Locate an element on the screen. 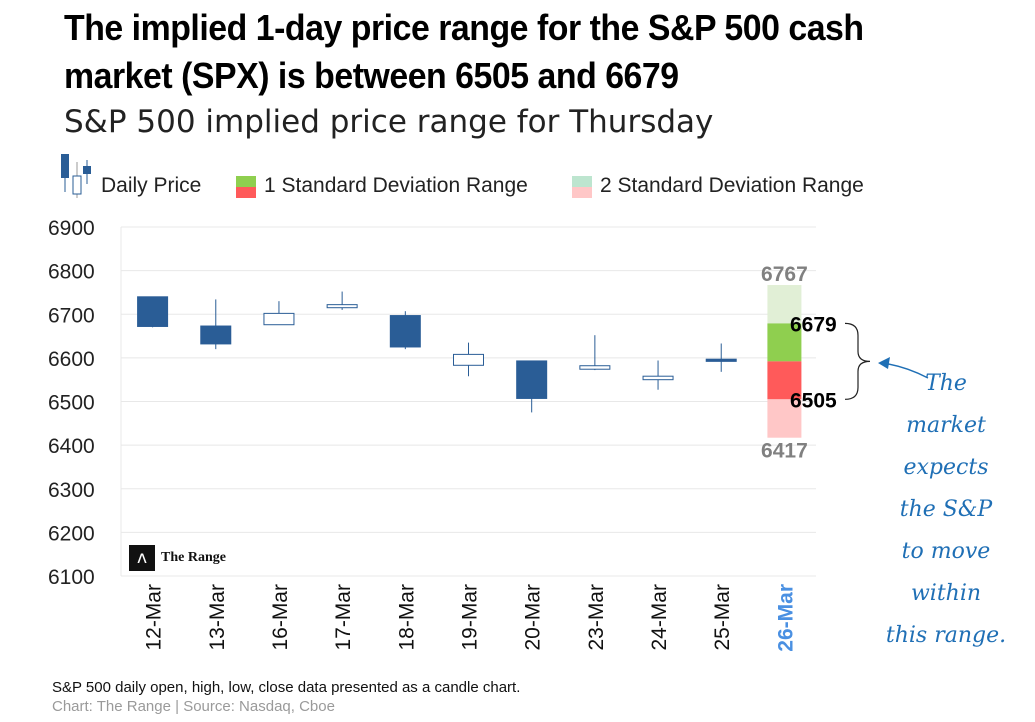 The image size is (1035, 722). x-tick-label: 25-Mar is located at coordinates (722, 617).